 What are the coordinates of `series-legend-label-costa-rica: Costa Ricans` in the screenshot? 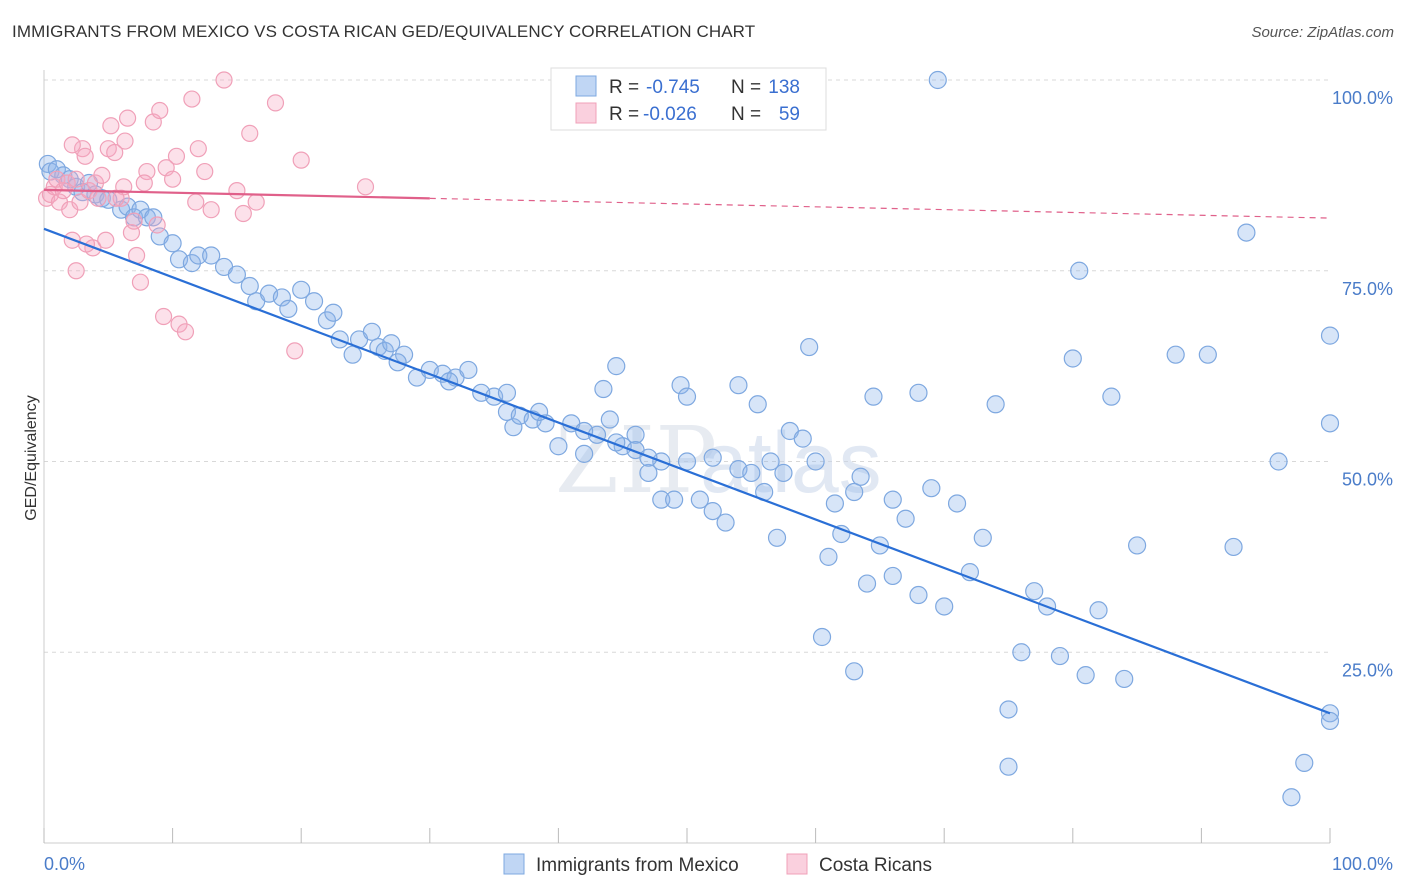 It's located at (875, 865).